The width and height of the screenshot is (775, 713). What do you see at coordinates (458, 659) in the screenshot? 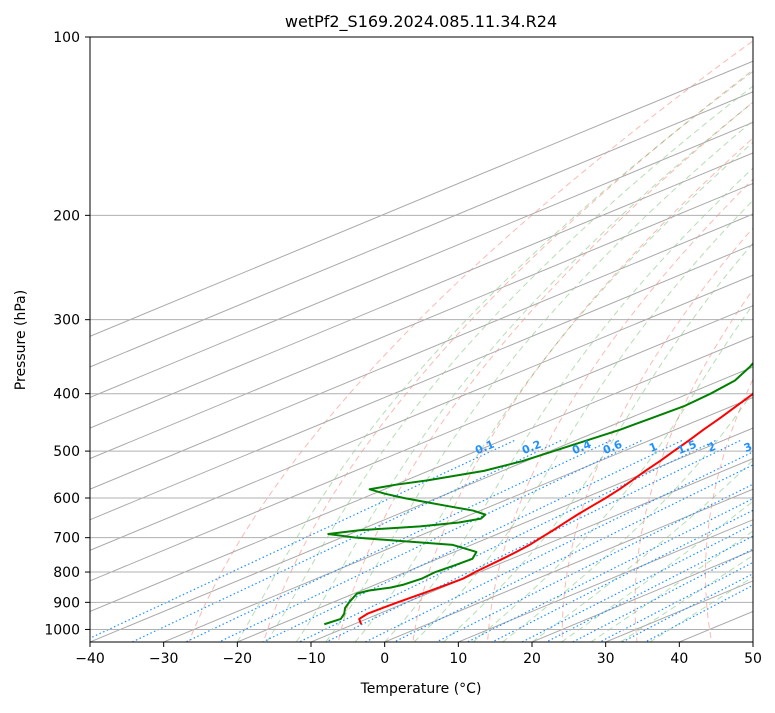
I see `x-tick-label: 10` at bounding box center [458, 659].